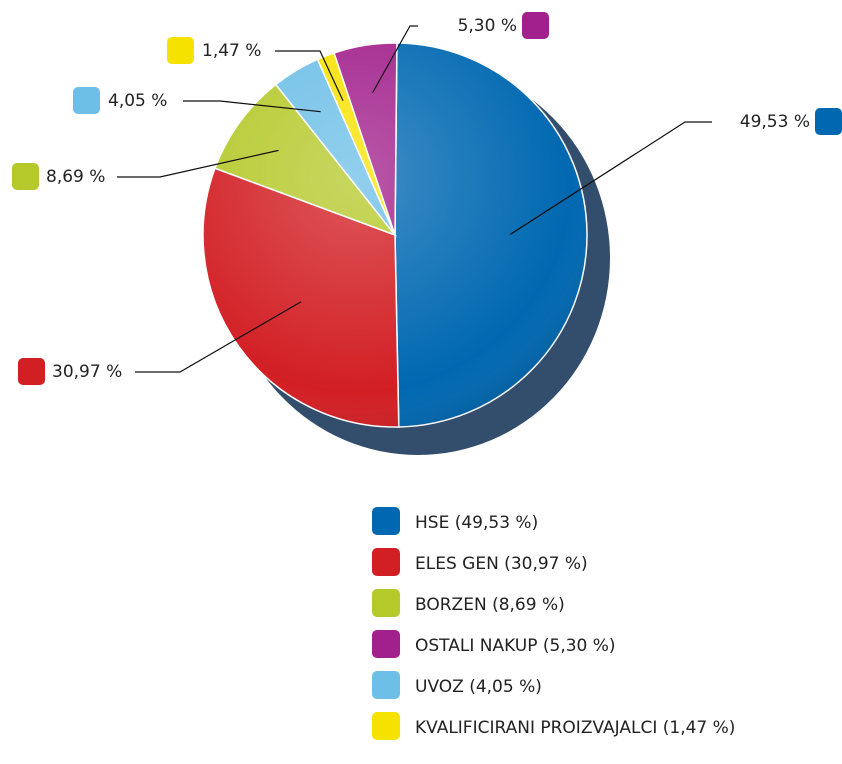  Describe the element at coordinates (231, 51) in the screenshot. I see `data-label: 1,47 %` at that location.